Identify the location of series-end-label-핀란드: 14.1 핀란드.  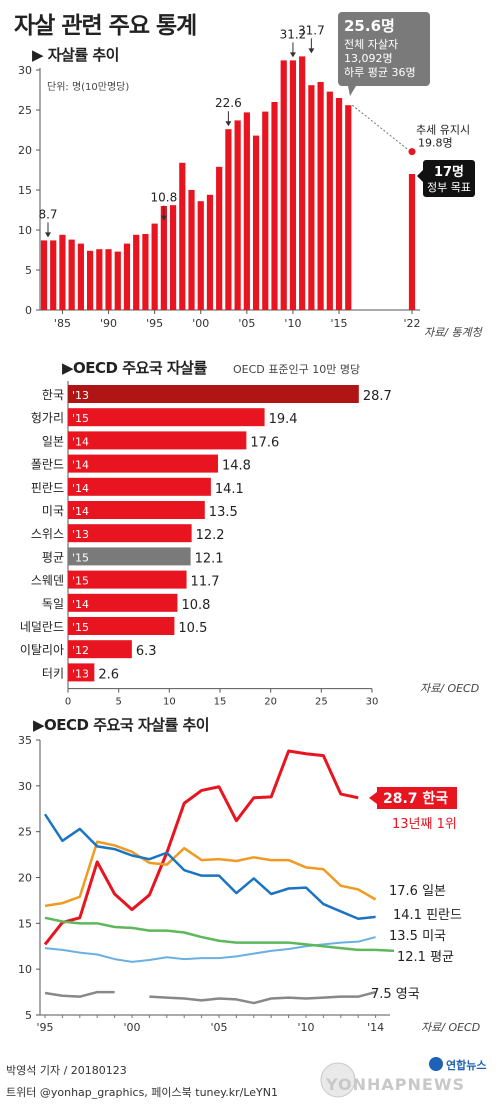
(427, 915).